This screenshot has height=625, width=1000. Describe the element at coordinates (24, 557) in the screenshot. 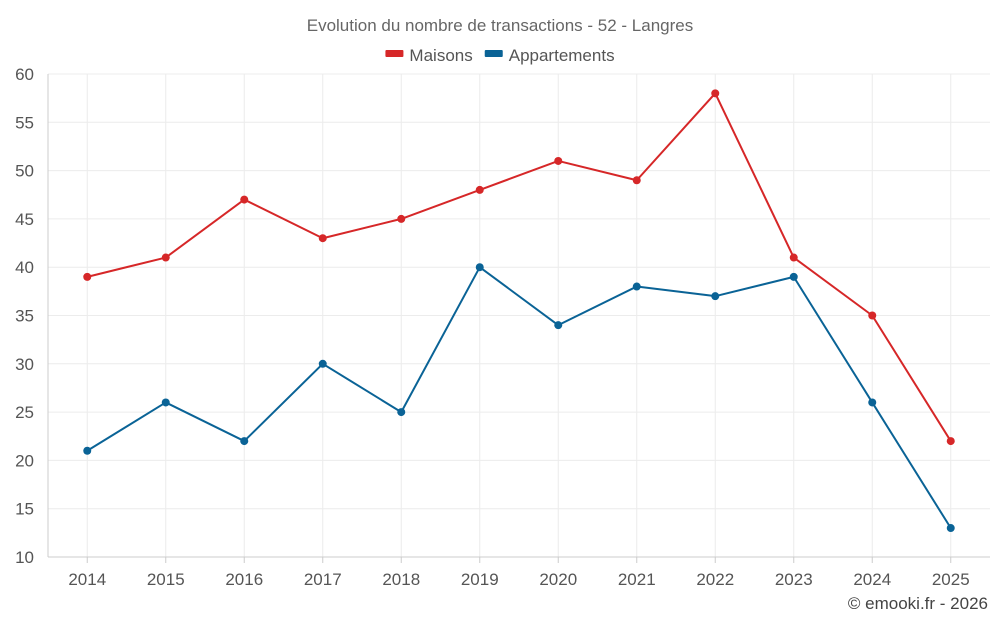

I see `y-tick-label: 10` at that location.